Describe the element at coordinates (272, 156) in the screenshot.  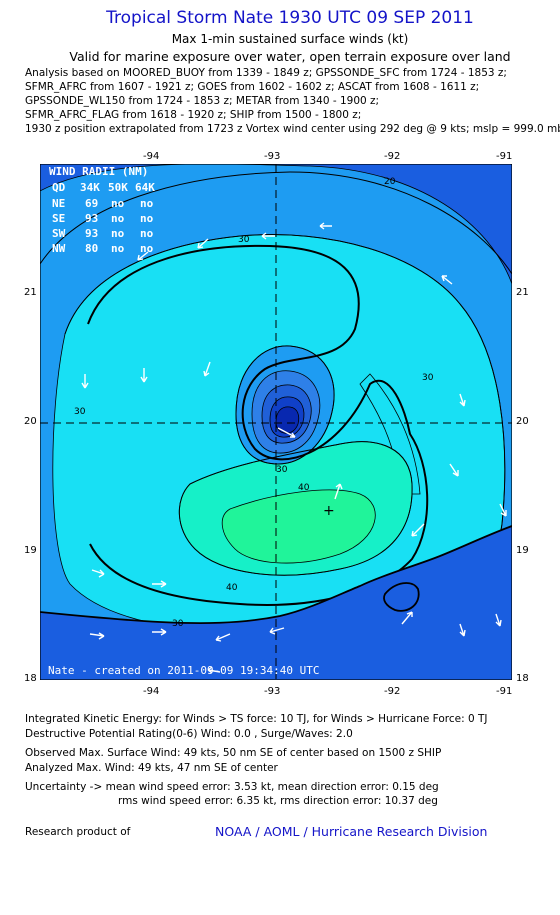
I see `lon-tick-top: -93` at that location.